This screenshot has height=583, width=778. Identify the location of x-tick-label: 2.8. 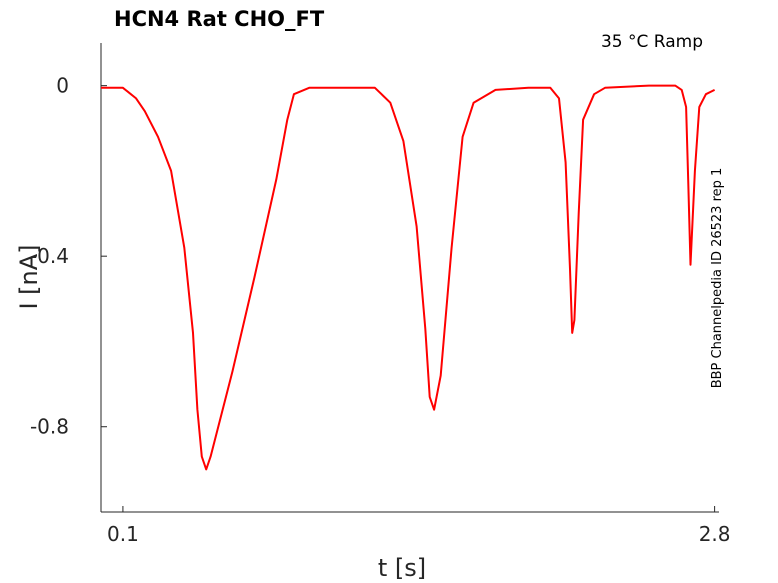
(715, 534).